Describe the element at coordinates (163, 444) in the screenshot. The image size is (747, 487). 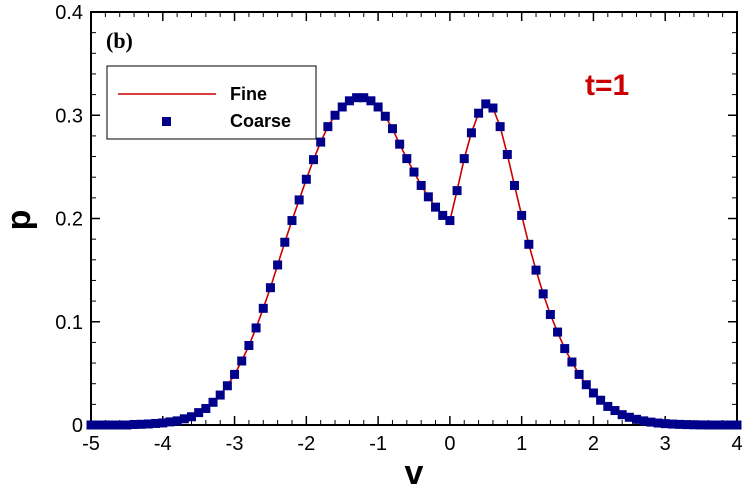
I see `x-tick-label: -4` at that location.